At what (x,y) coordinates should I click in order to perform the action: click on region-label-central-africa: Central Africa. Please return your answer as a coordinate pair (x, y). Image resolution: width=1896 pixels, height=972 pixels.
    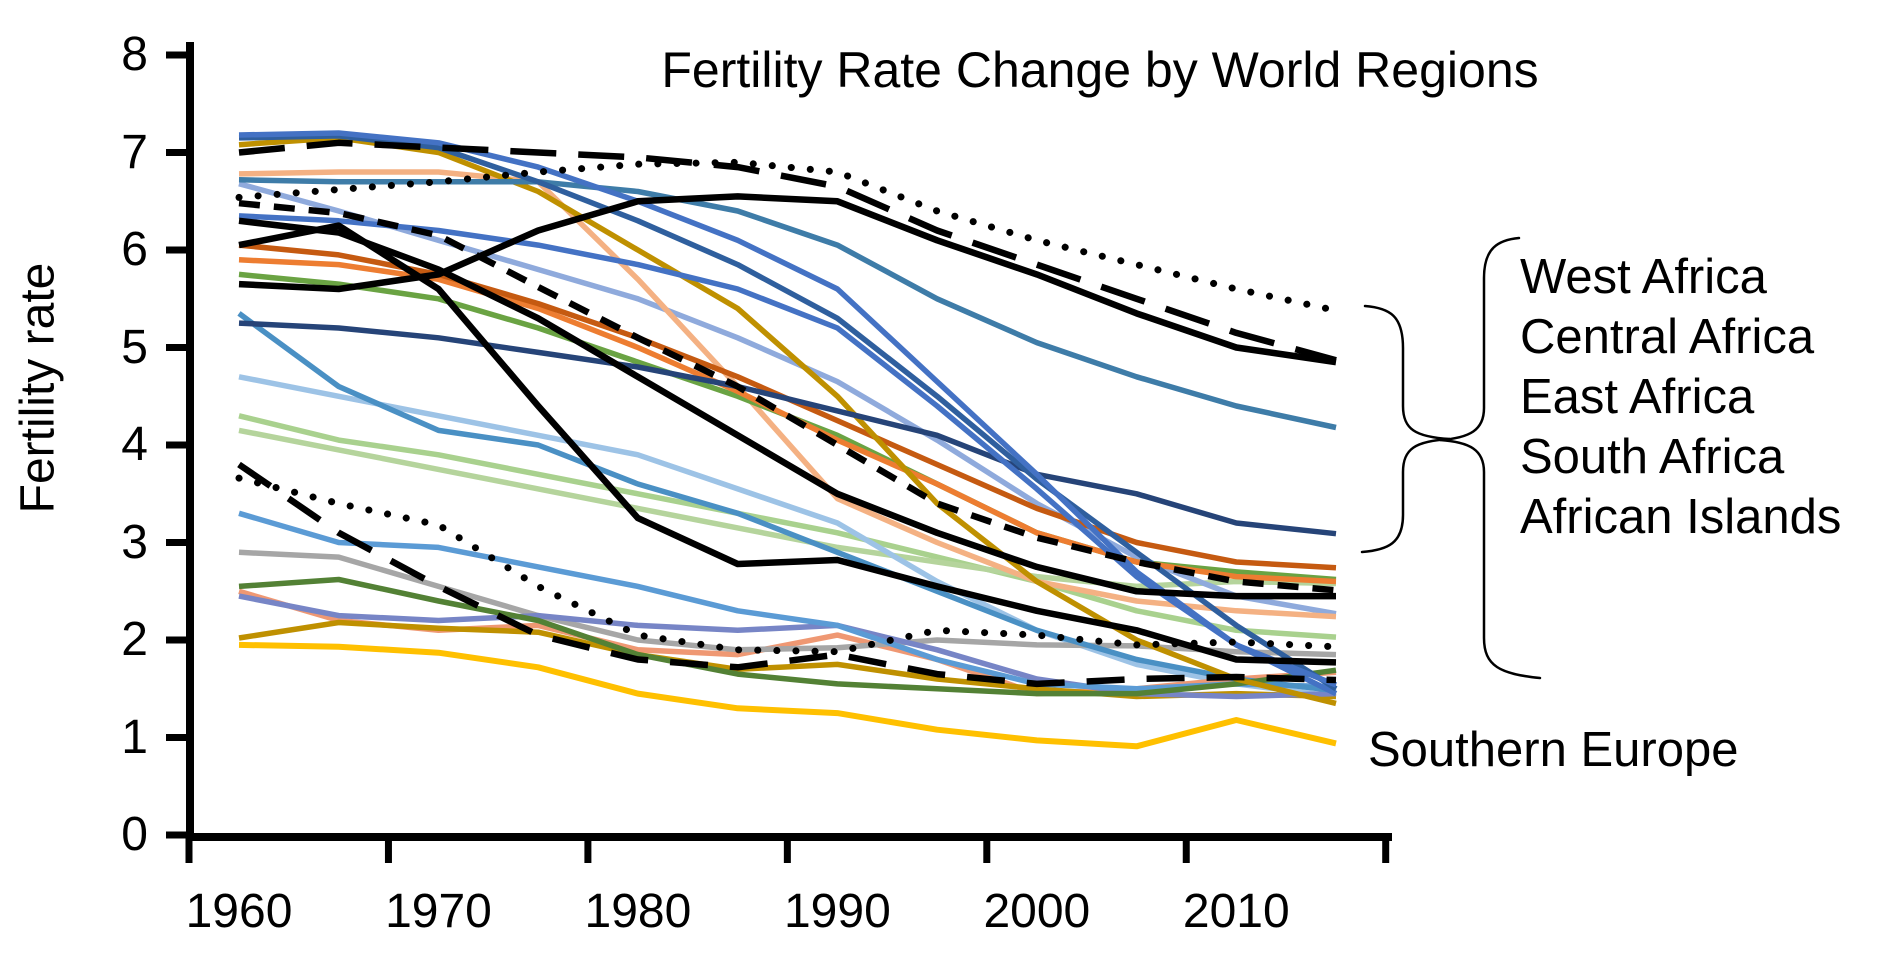
    Looking at the image, I should click on (1667, 337).